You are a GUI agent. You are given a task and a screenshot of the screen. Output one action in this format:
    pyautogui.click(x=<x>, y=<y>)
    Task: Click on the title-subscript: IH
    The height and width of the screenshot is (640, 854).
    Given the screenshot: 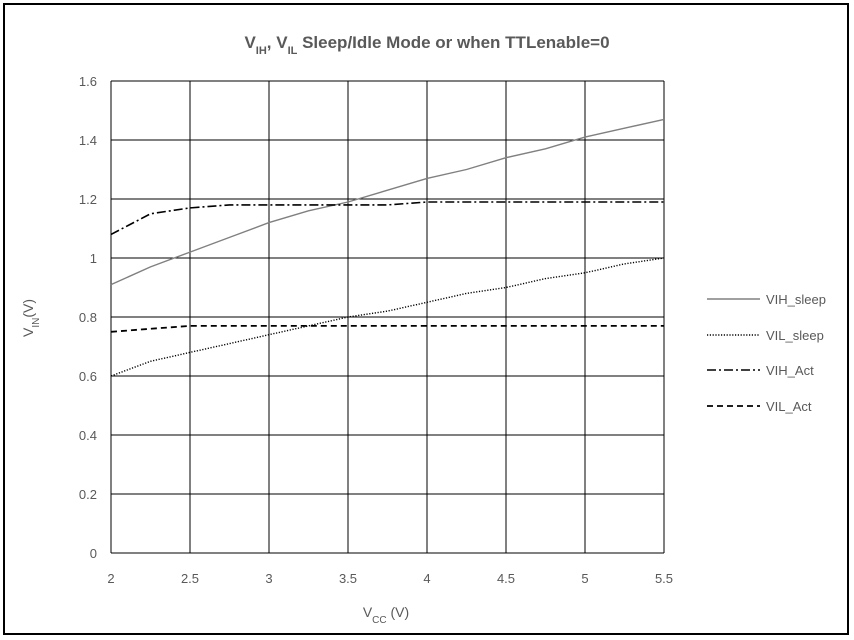 What is the action you would take?
    pyautogui.click(x=261, y=51)
    